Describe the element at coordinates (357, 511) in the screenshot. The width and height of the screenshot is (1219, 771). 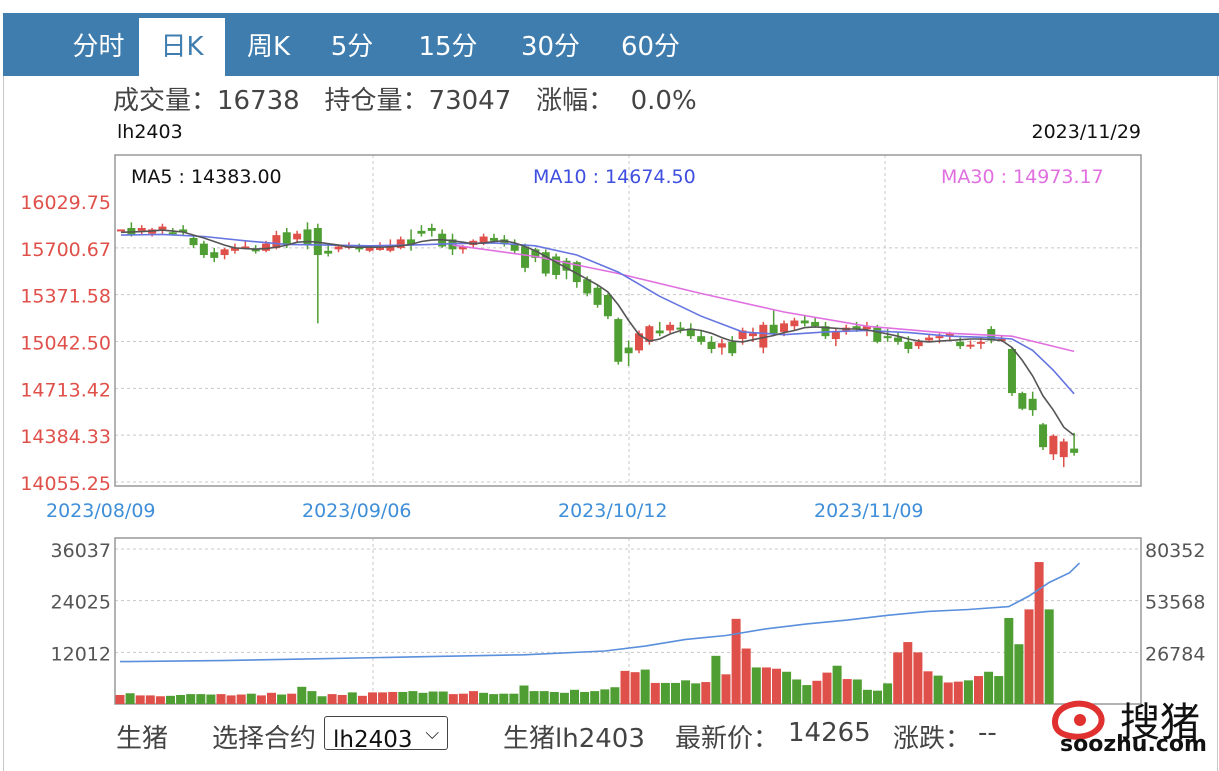
I see `date-tick-label: 2023/09/06` at that location.